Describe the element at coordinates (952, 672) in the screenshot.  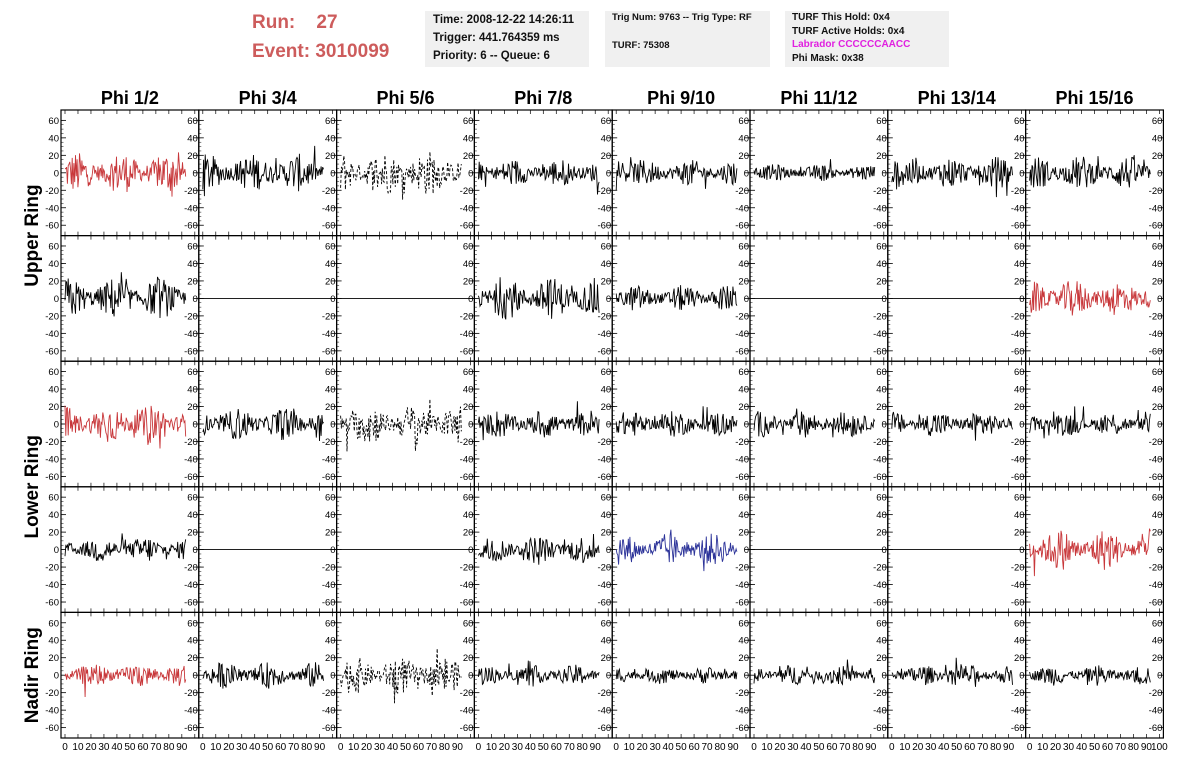
I see `trace-r5-c7` at that location.